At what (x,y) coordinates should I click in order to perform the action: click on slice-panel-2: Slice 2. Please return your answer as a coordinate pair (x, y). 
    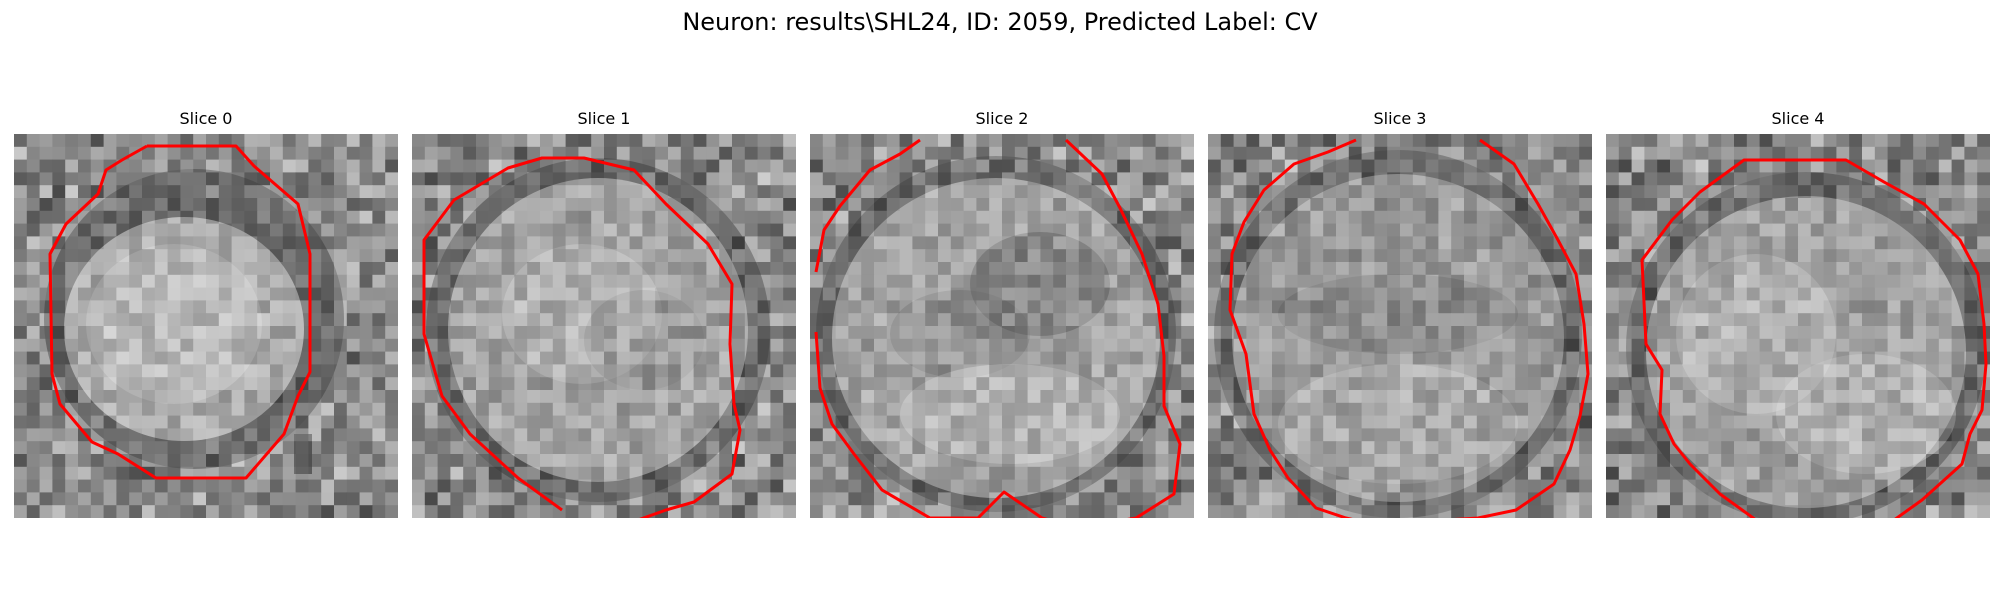
    Looking at the image, I should click on (1002, 315).